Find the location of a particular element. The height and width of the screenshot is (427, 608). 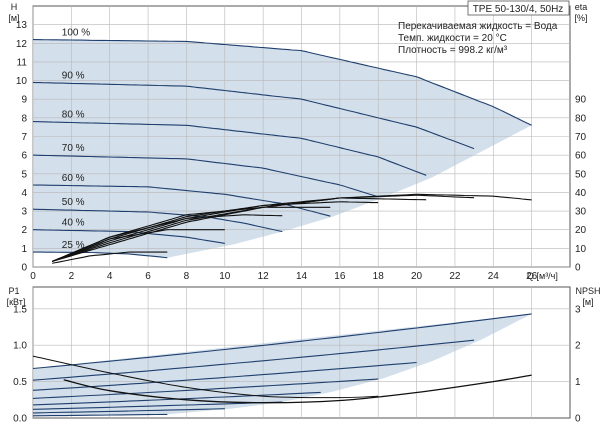

top-x-tick-label: 14 is located at coordinates (302, 276).